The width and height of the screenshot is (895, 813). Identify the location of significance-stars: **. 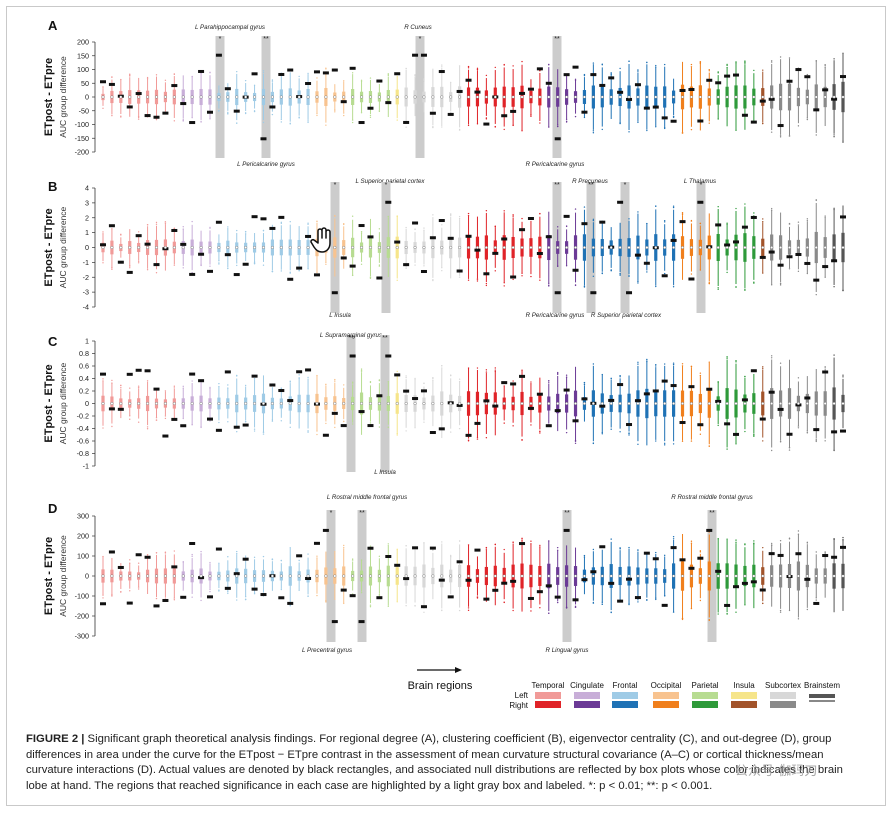
(557, 185).